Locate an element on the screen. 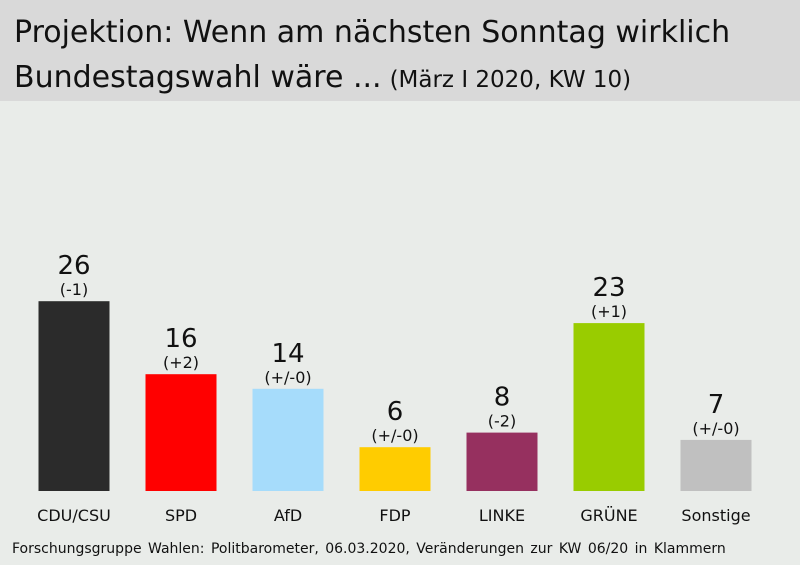  bar-afd is located at coordinates (288, 439).